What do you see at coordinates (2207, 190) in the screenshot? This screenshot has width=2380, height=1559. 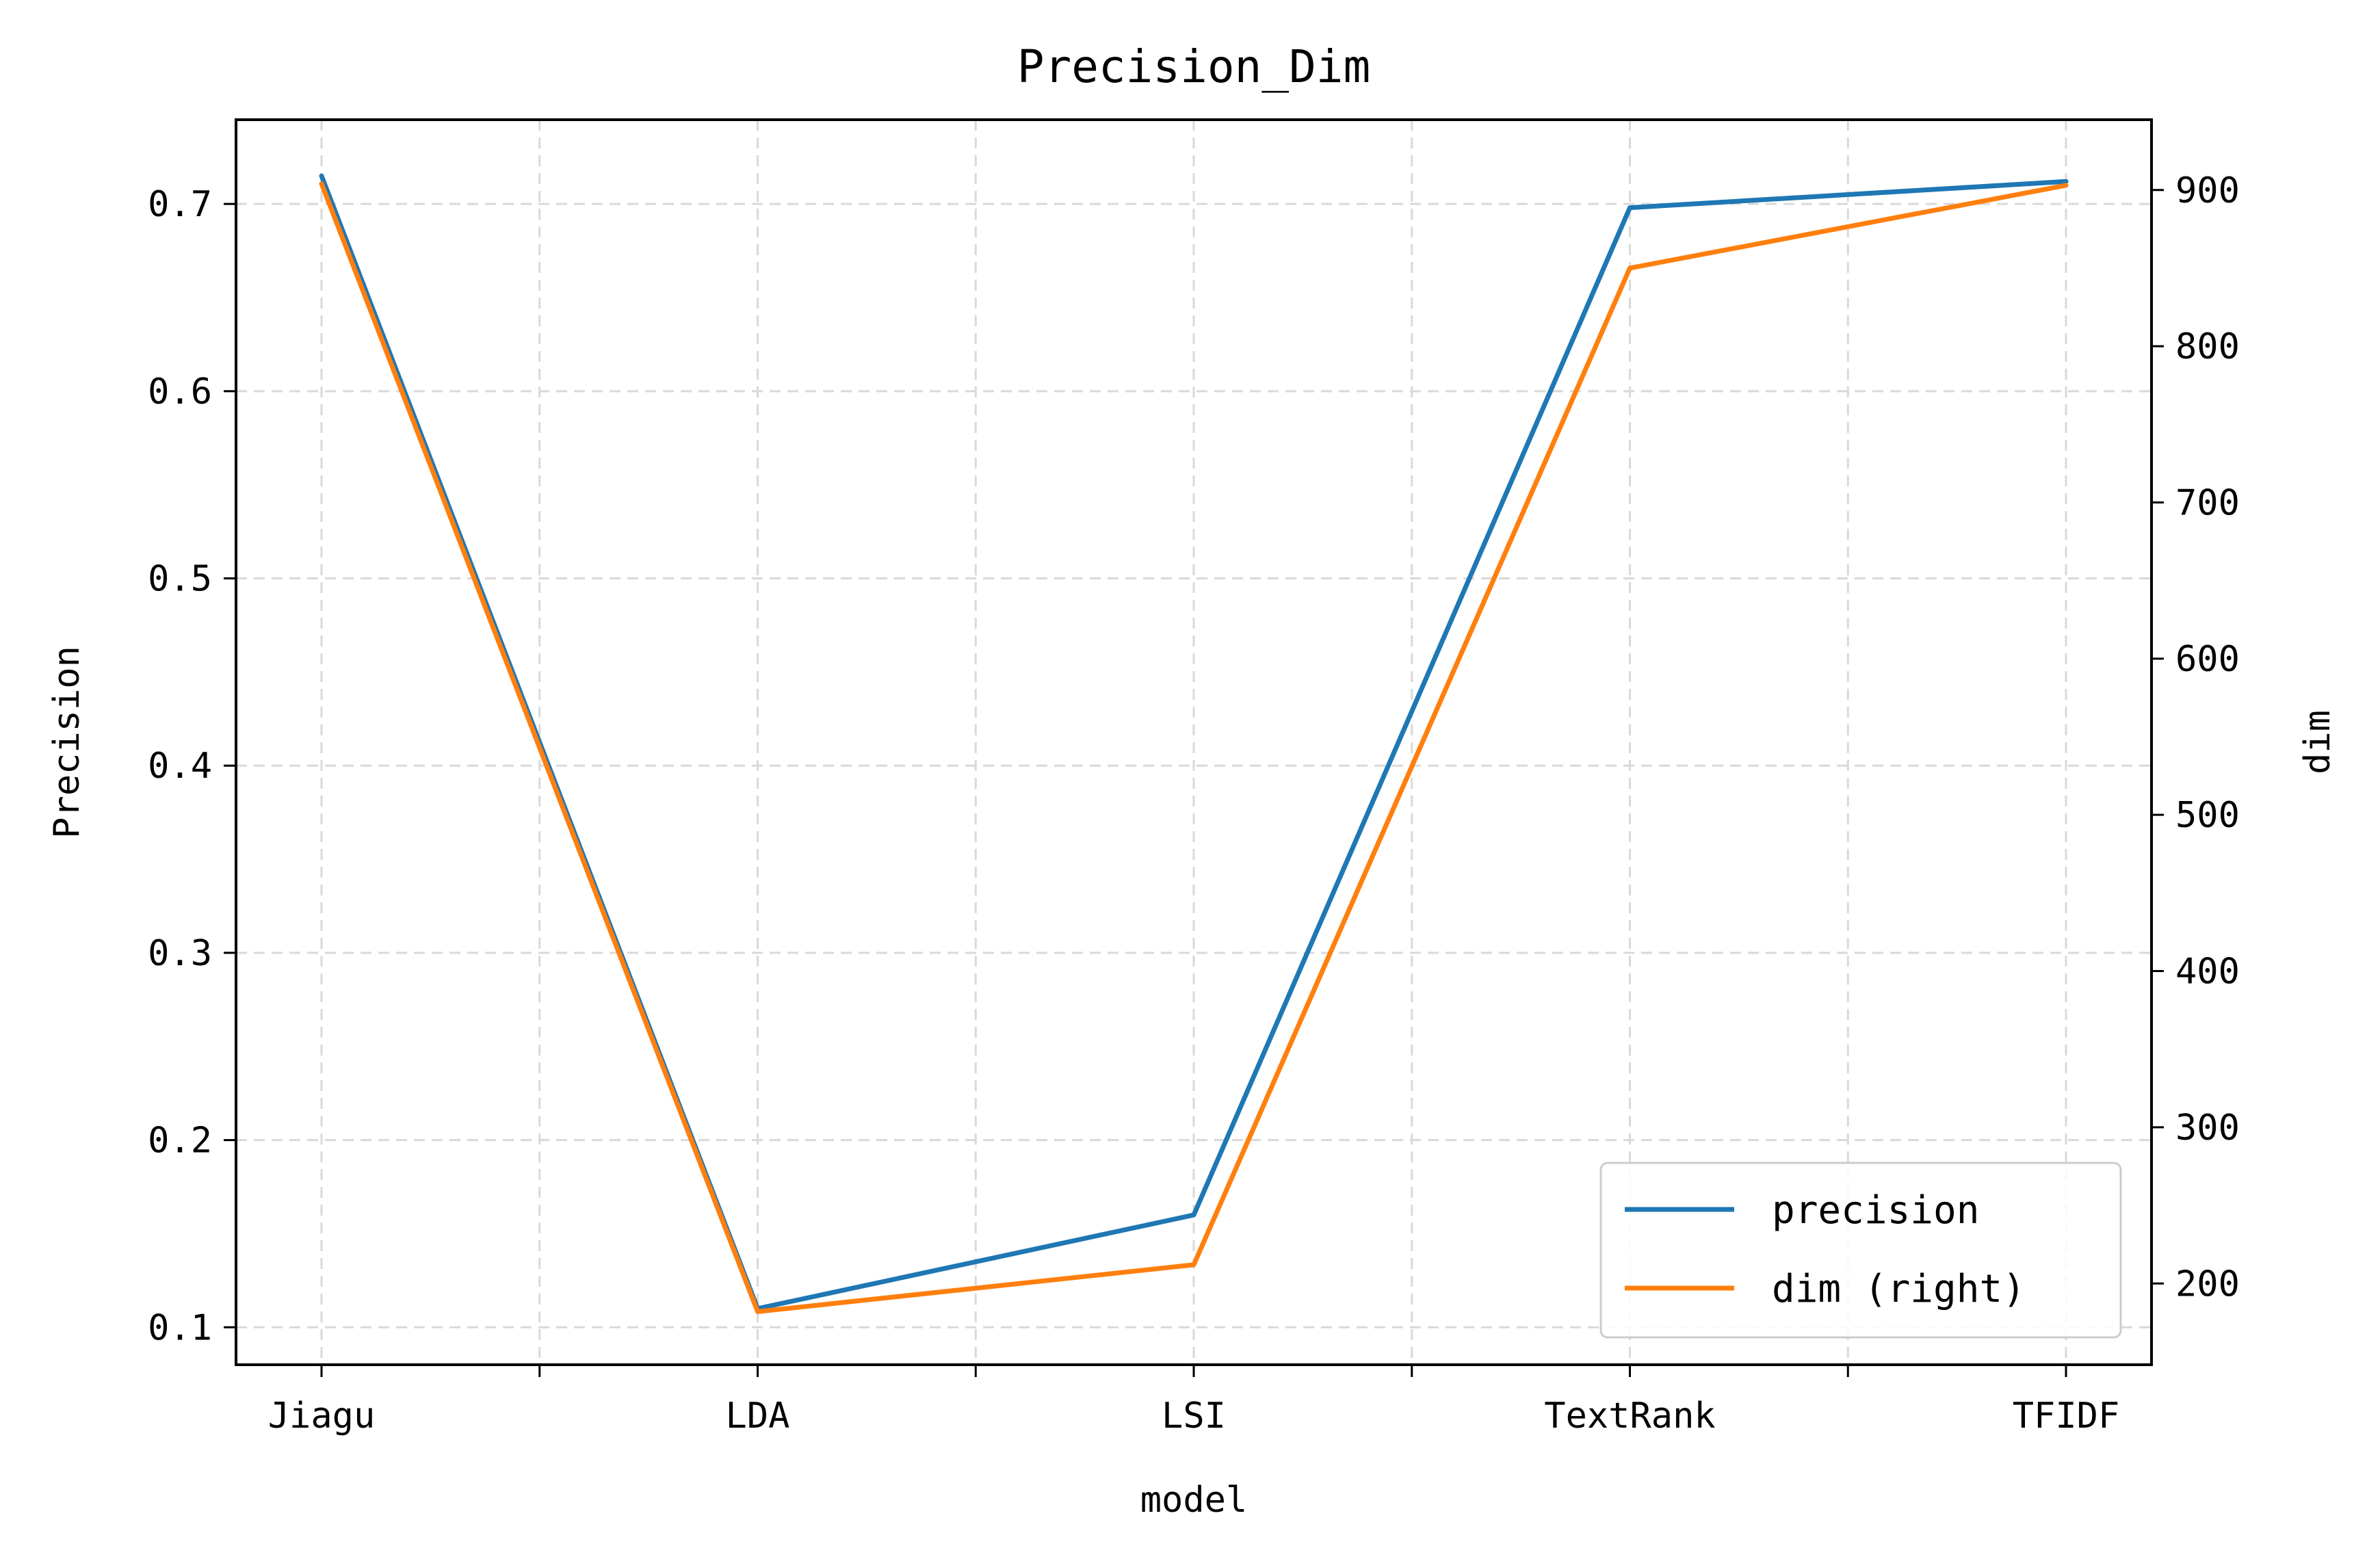 I see `y2-tick-label: 900` at bounding box center [2207, 190].